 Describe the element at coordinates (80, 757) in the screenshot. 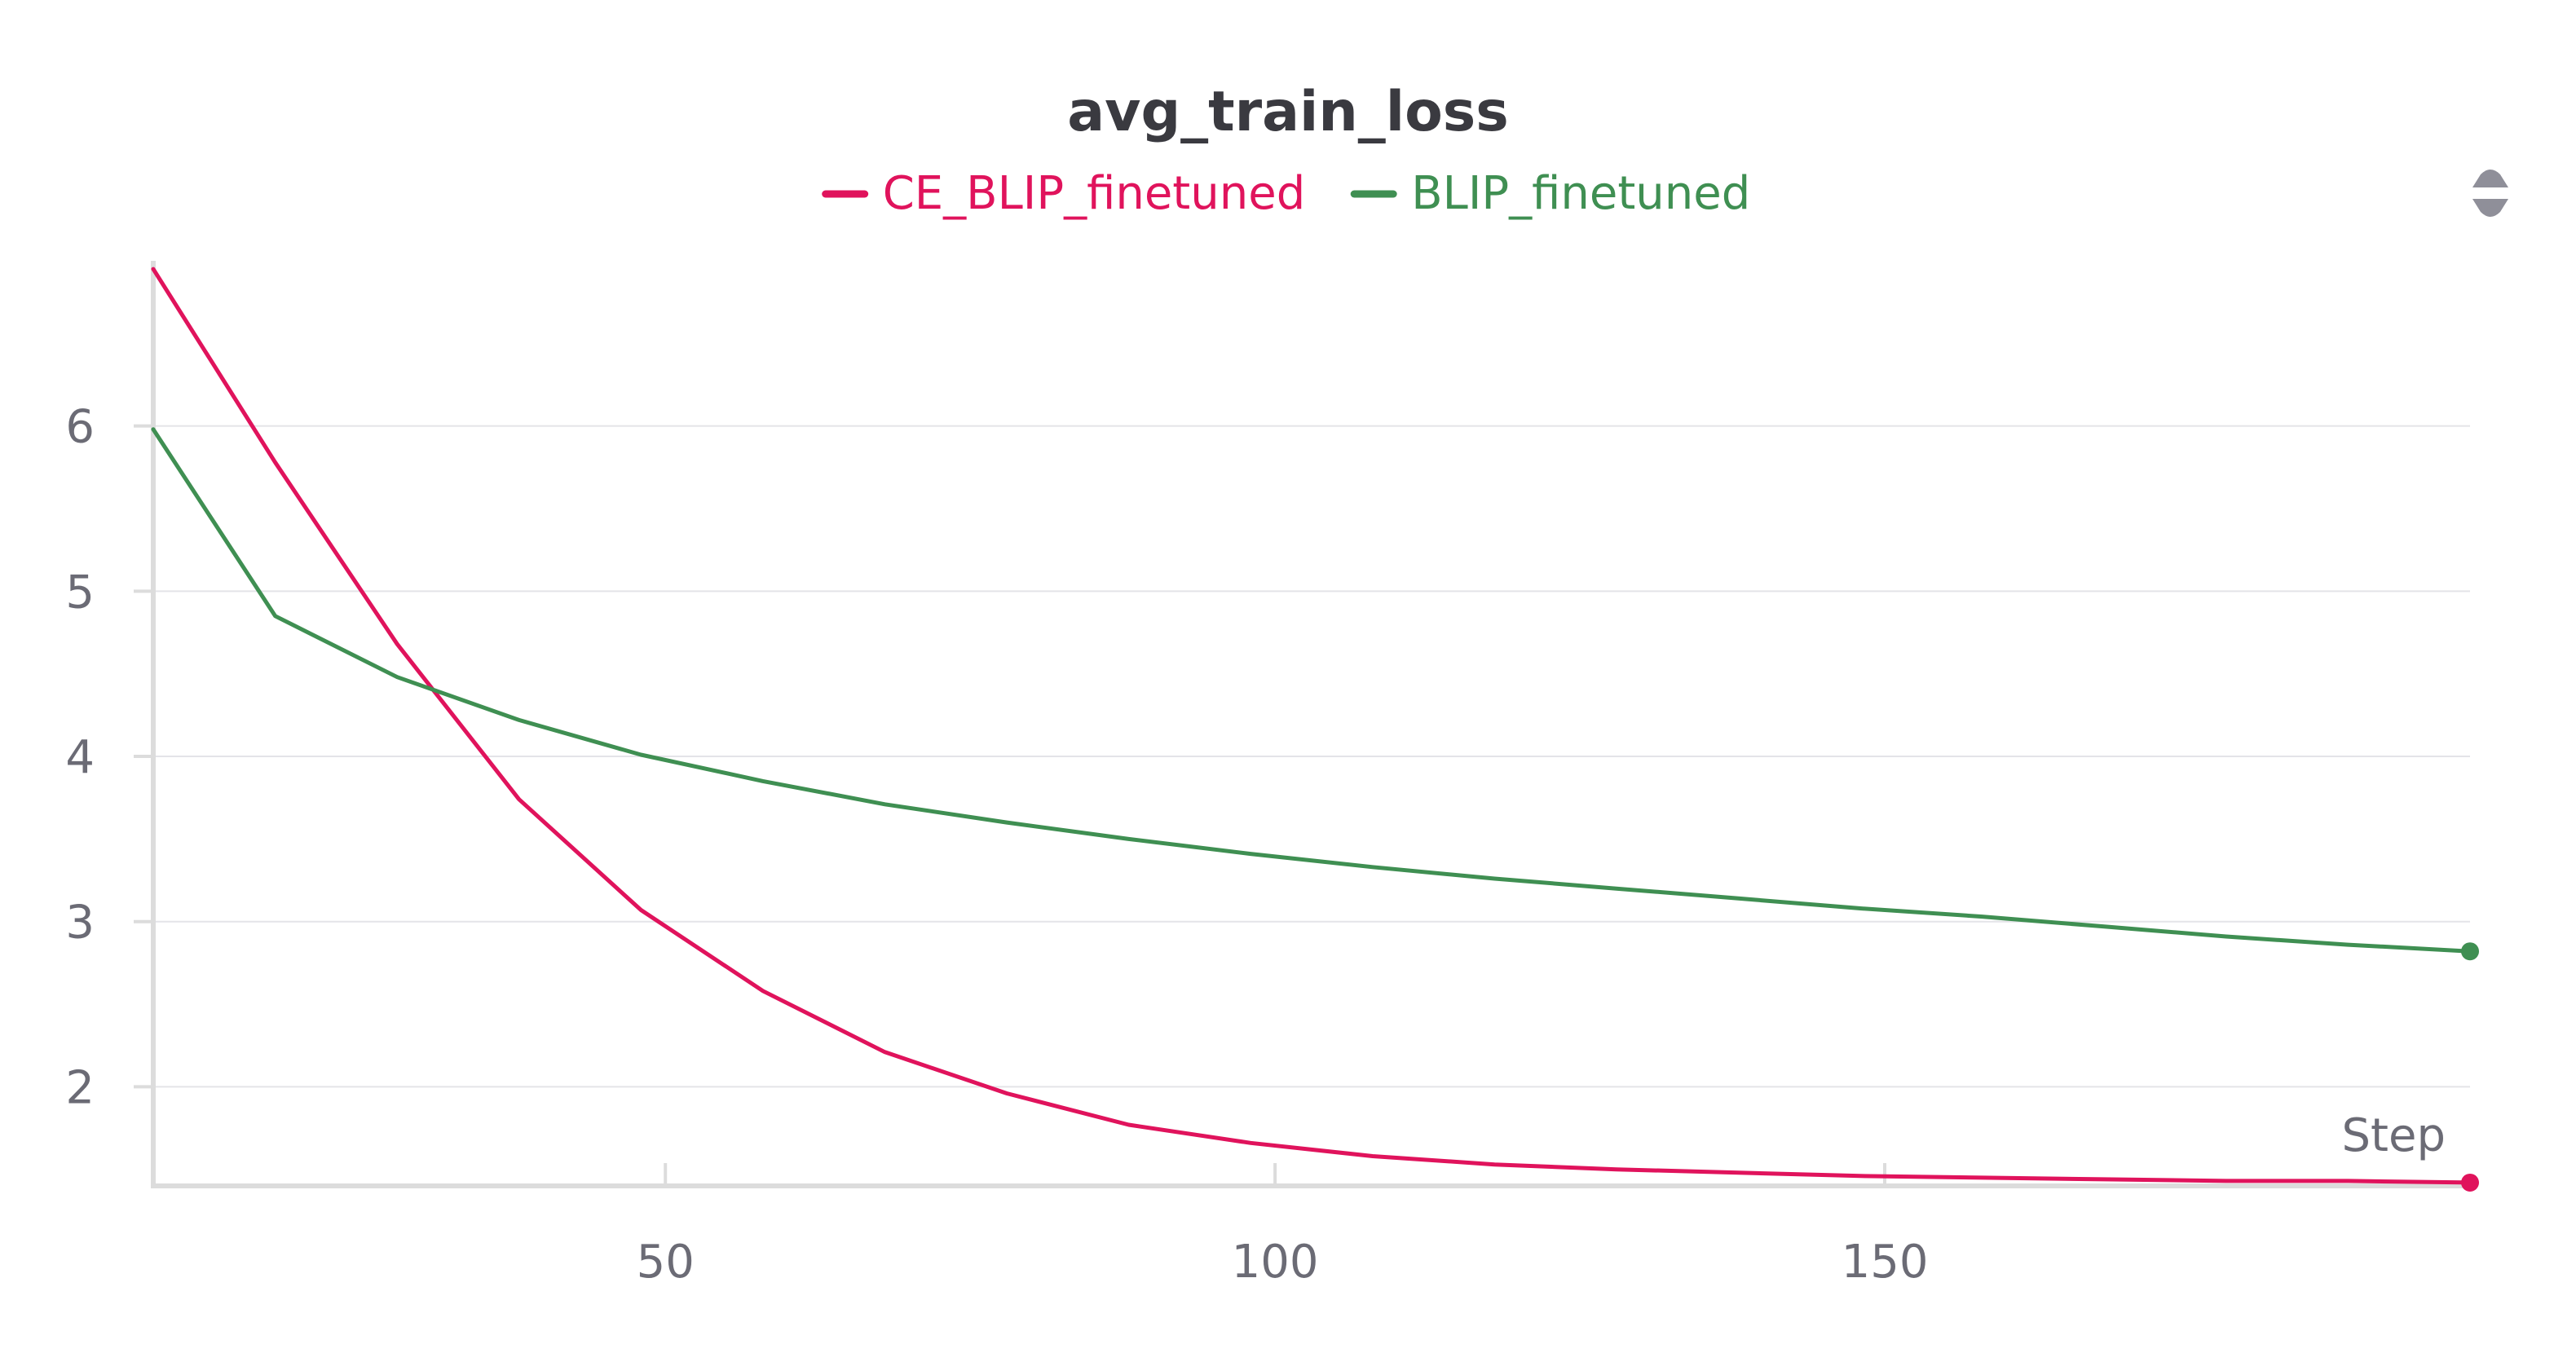

I see `y-tick-label: 4` at that location.